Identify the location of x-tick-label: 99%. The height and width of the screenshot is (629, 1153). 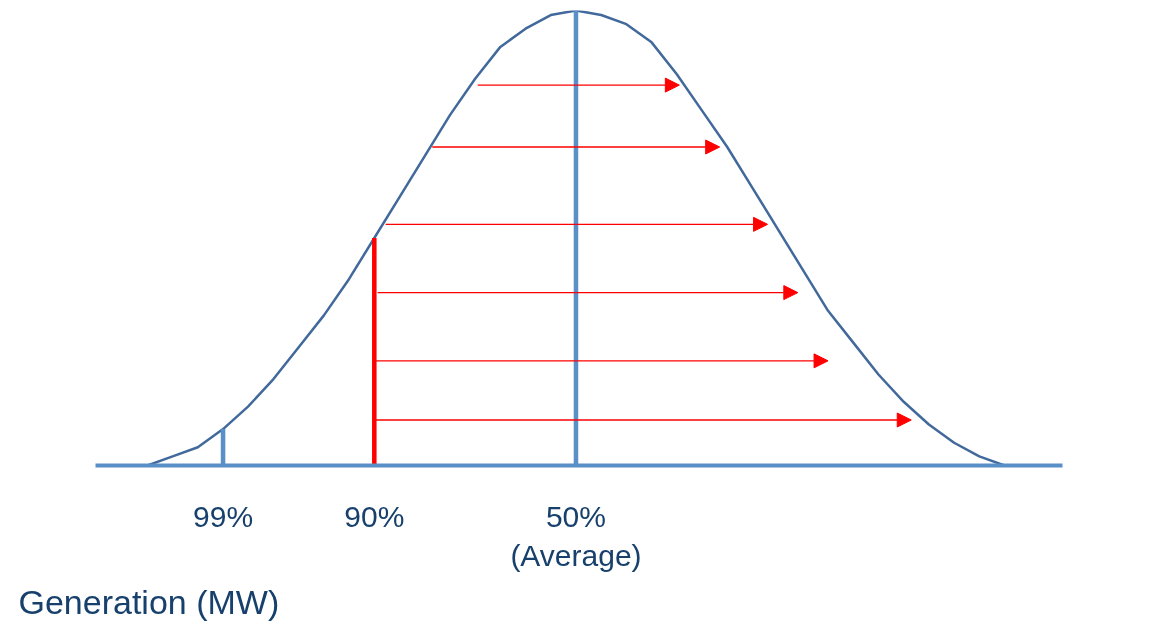
(223, 516).